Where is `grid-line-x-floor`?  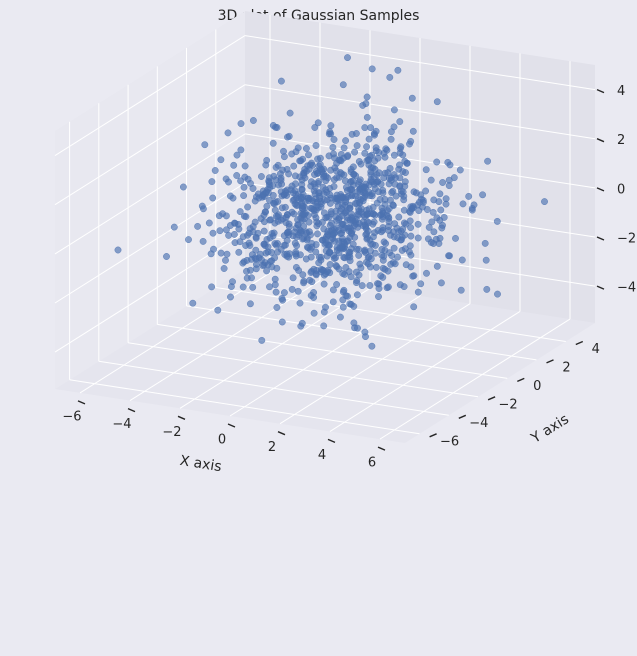 grid-line-x-floor is located at coordinates (425, 371).